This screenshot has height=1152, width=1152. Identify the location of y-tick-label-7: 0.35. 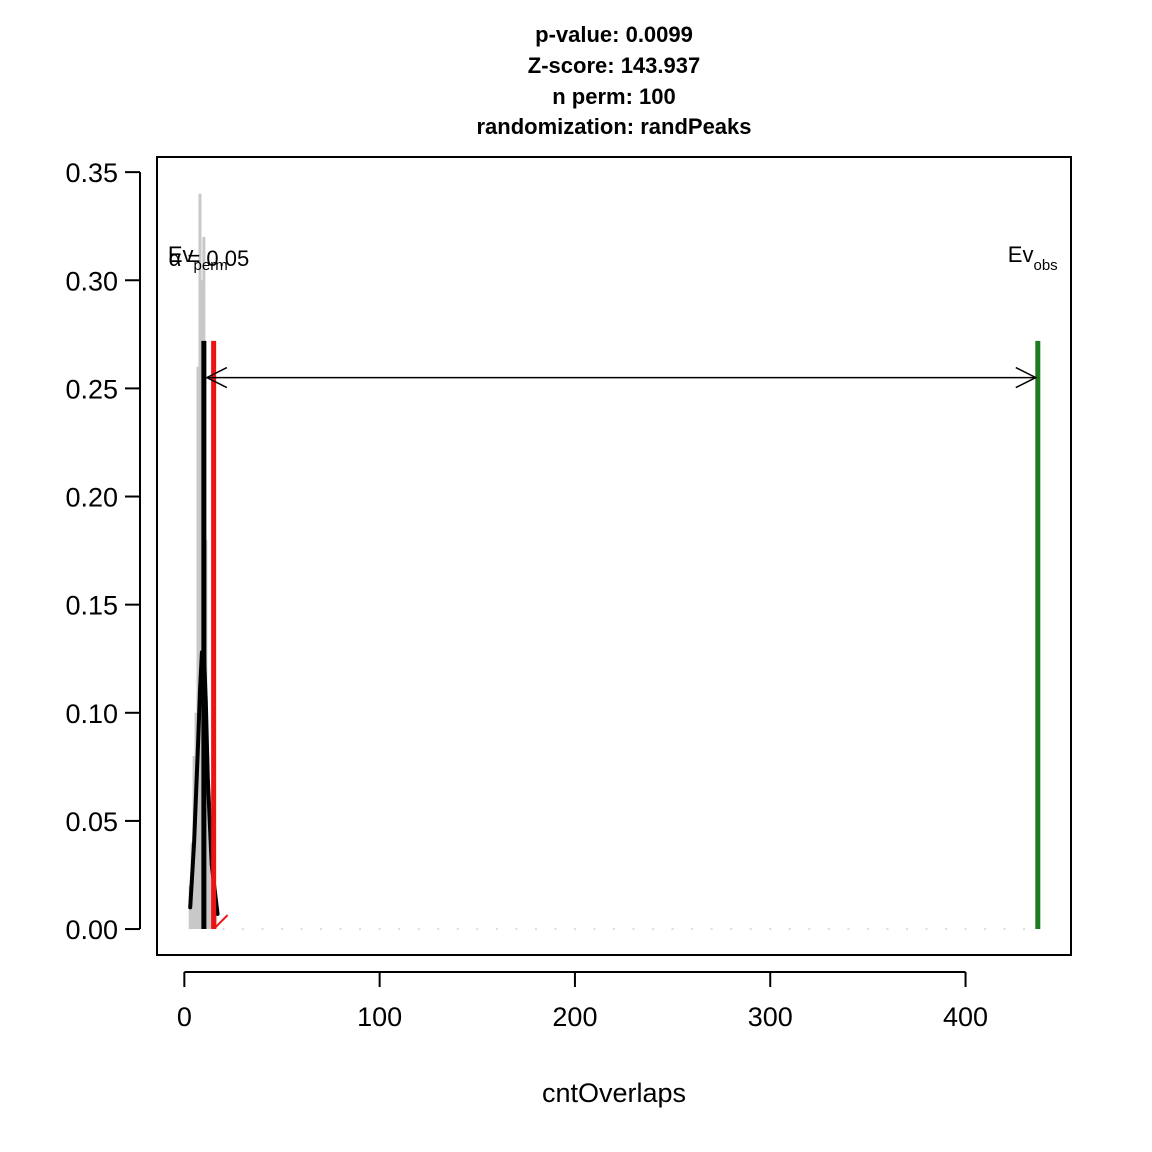
(91, 173).